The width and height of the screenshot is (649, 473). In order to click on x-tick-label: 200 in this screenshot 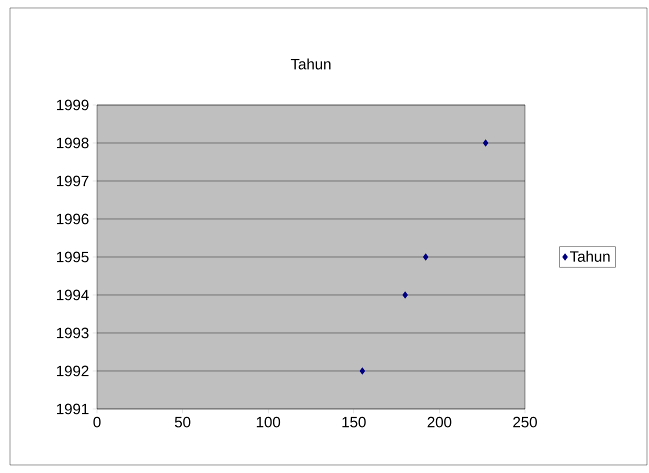, I will do `click(440, 422)`.